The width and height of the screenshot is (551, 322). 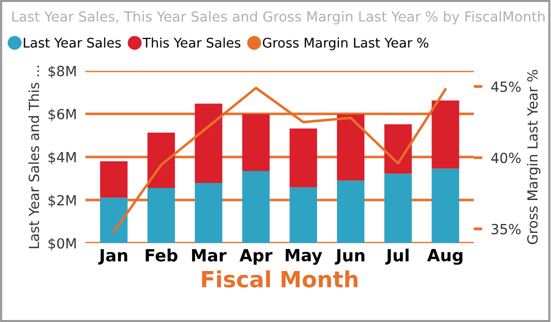 I want to click on chart-title: Last Year Sales, This Year Sales and Gross Margin Last Year % by FiscalMonth, so click(x=278, y=17).